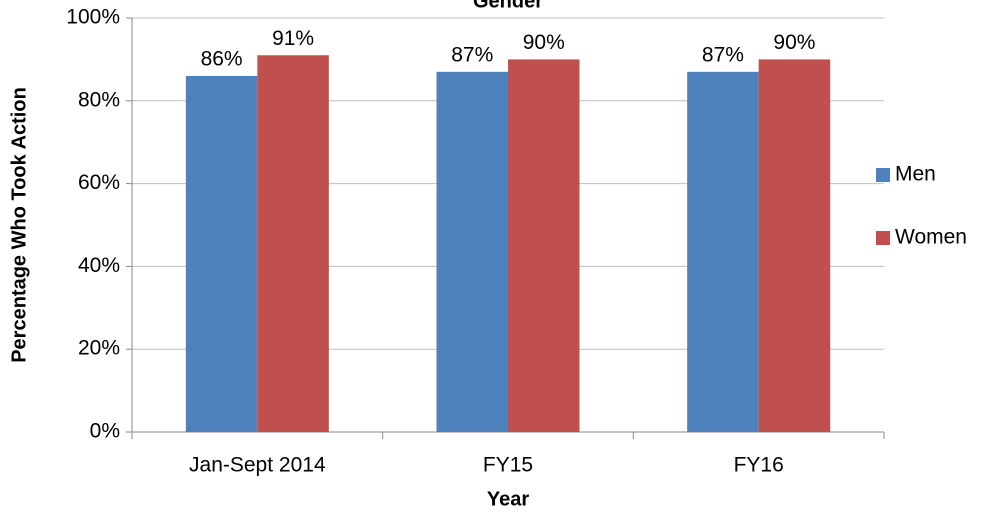  Describe the element at coordinates (293, 38) in the screenshot. I see `value-label: 91%` at that location.